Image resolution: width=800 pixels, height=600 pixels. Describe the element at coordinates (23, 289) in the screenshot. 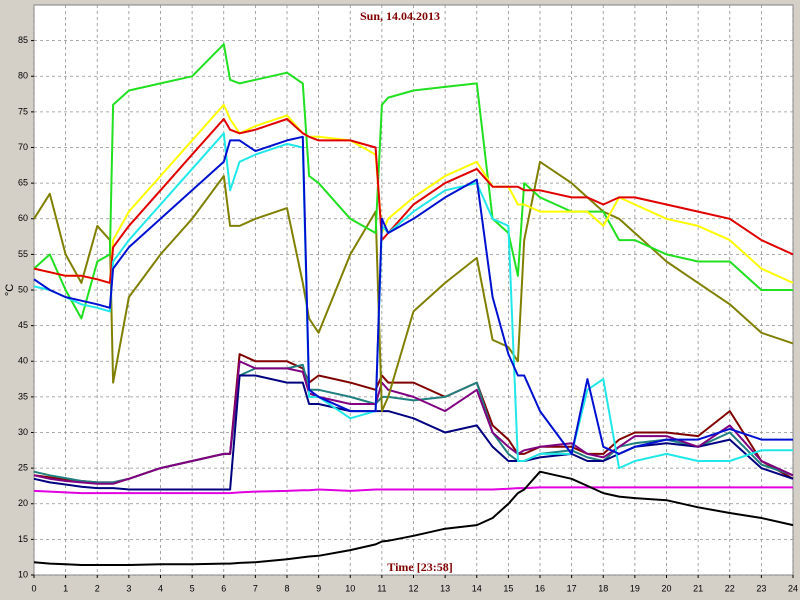

I see `y-tick-label: 50` at that location.